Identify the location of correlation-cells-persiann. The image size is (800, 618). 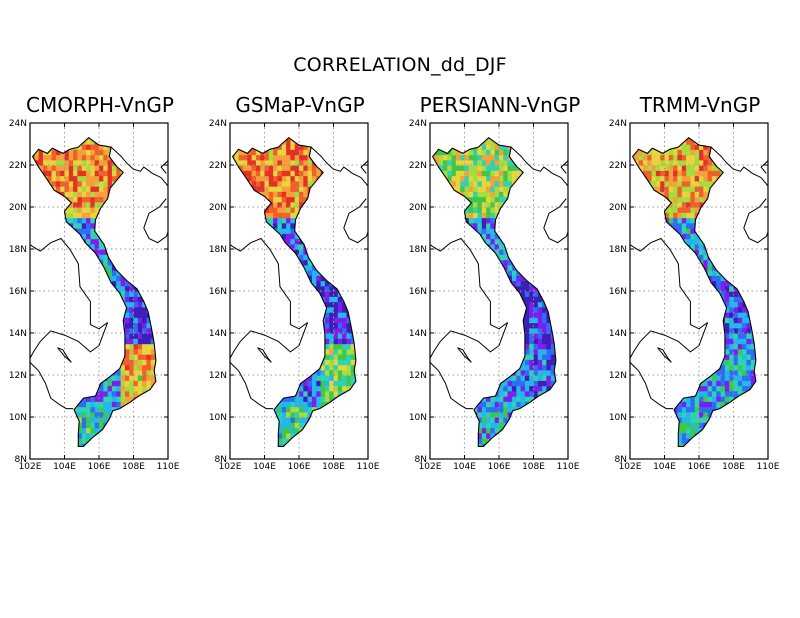
(494, 292).